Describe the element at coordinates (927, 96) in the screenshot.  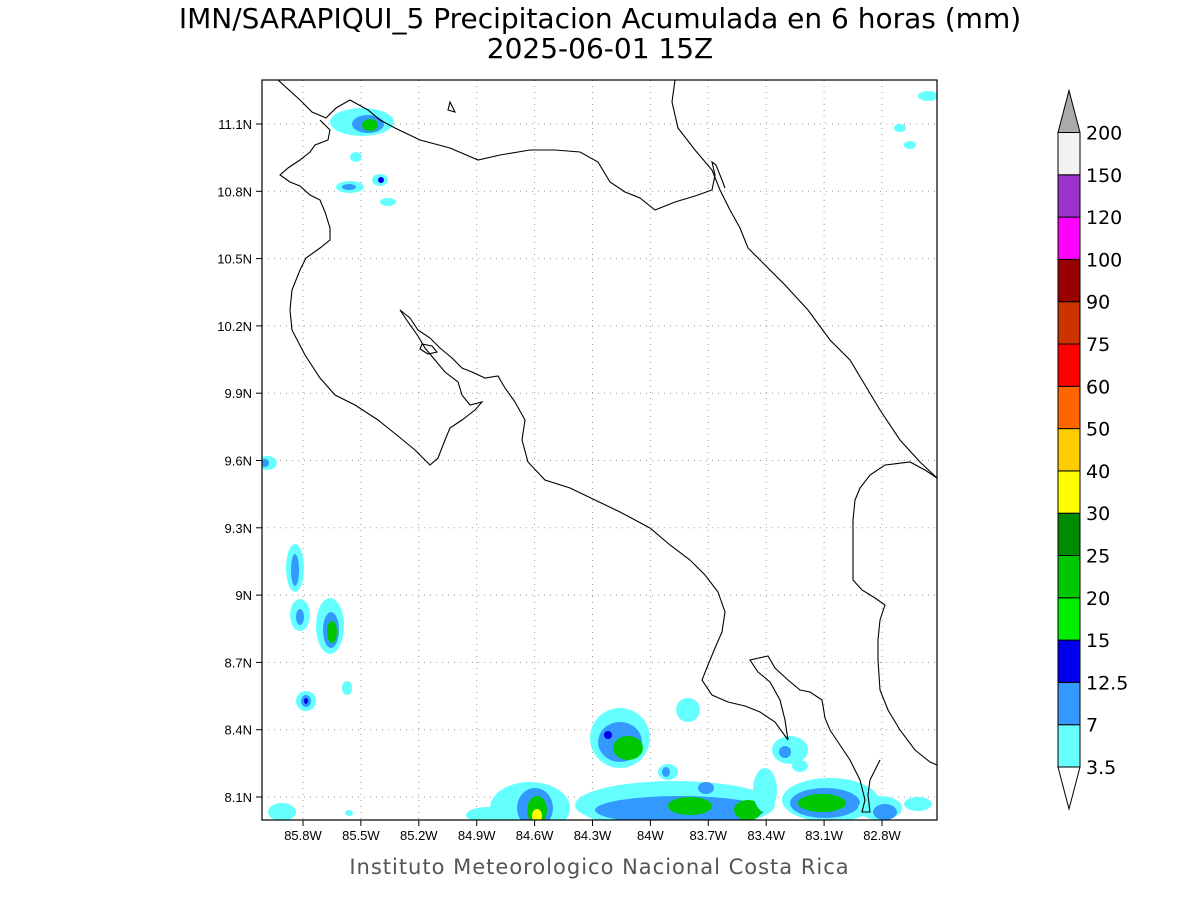
I see `cell-northeast` at that location.